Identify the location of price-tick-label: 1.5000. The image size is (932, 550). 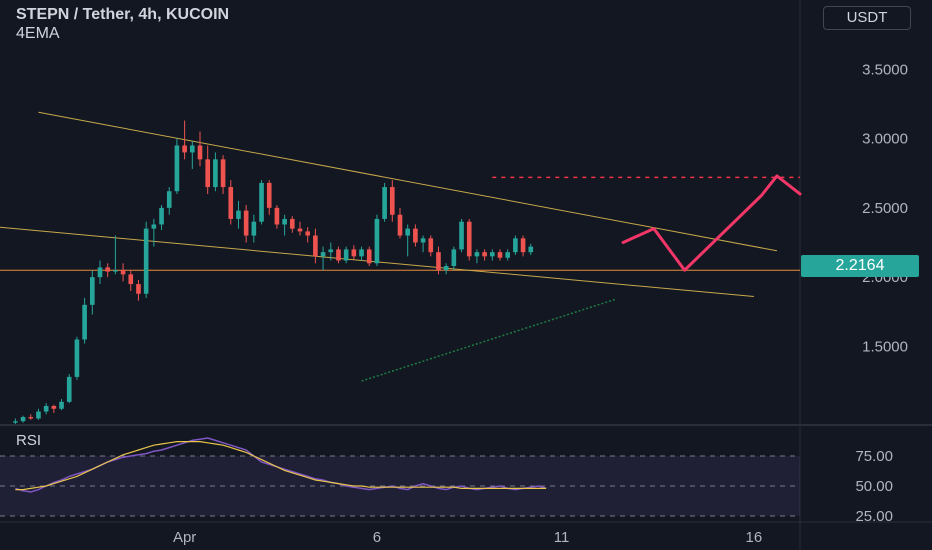
(885, 346).